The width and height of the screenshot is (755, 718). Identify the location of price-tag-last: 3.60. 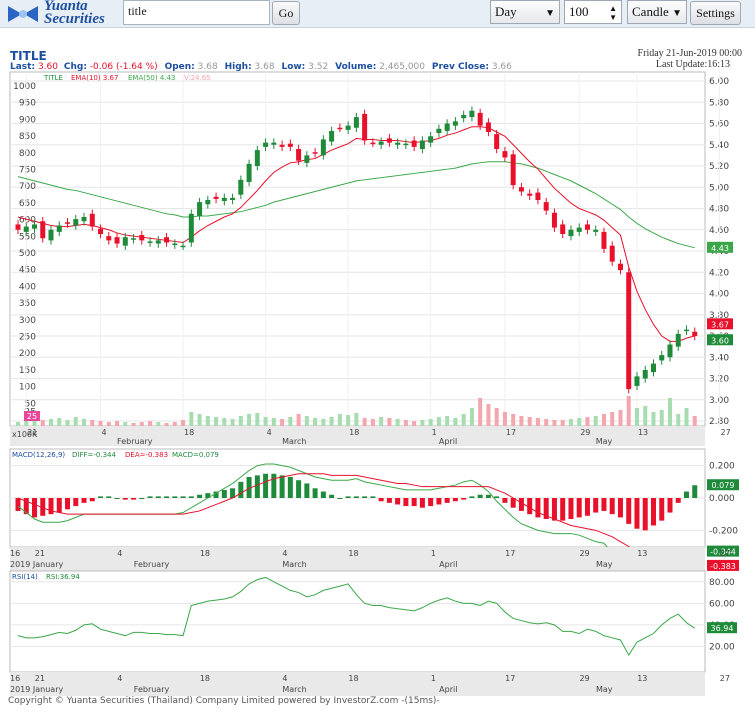
(720, 340).